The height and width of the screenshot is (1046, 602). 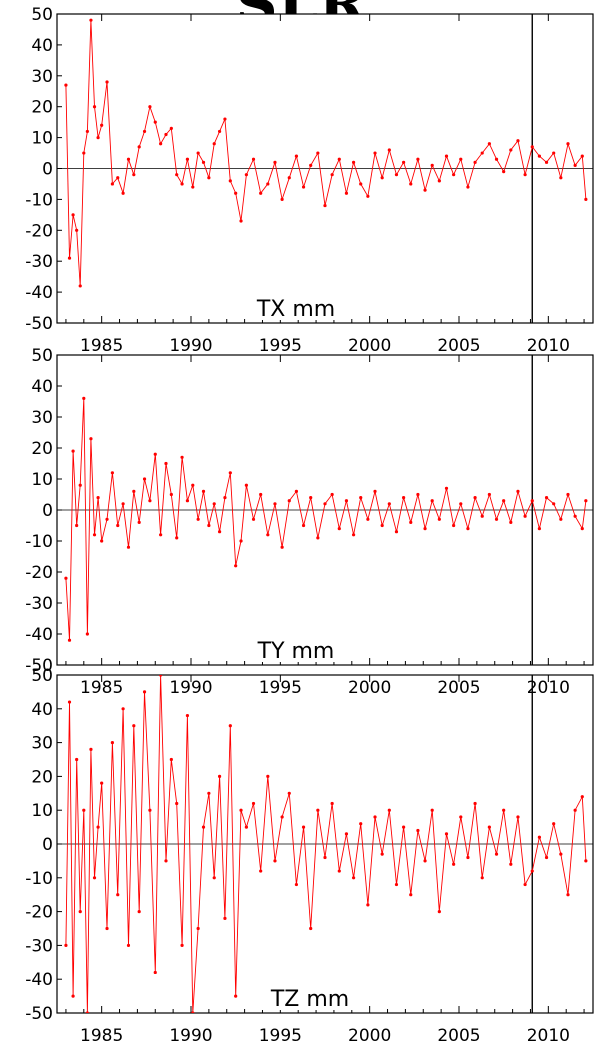 I want to click on x-tick-label: 1985, so click(x=101, y=688).